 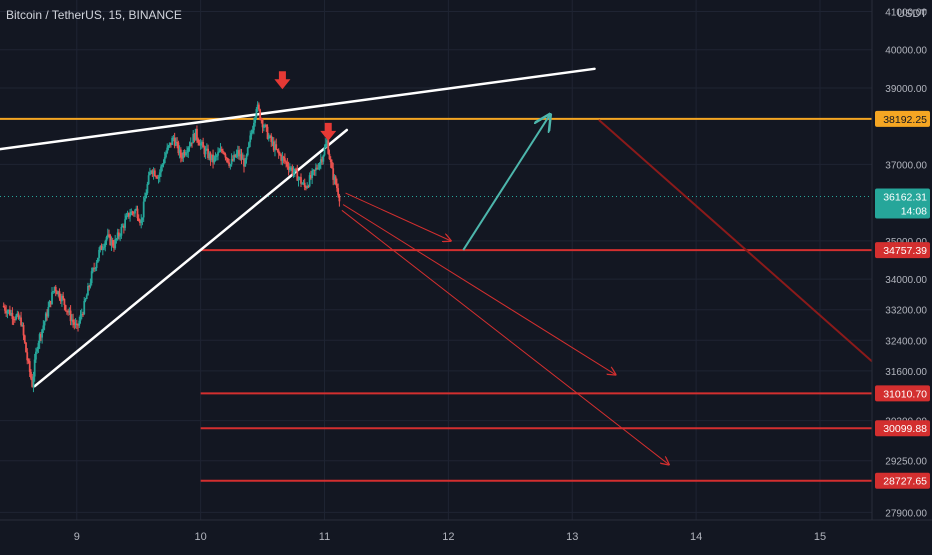 I want to click on markers, so click(x=305, y=106).